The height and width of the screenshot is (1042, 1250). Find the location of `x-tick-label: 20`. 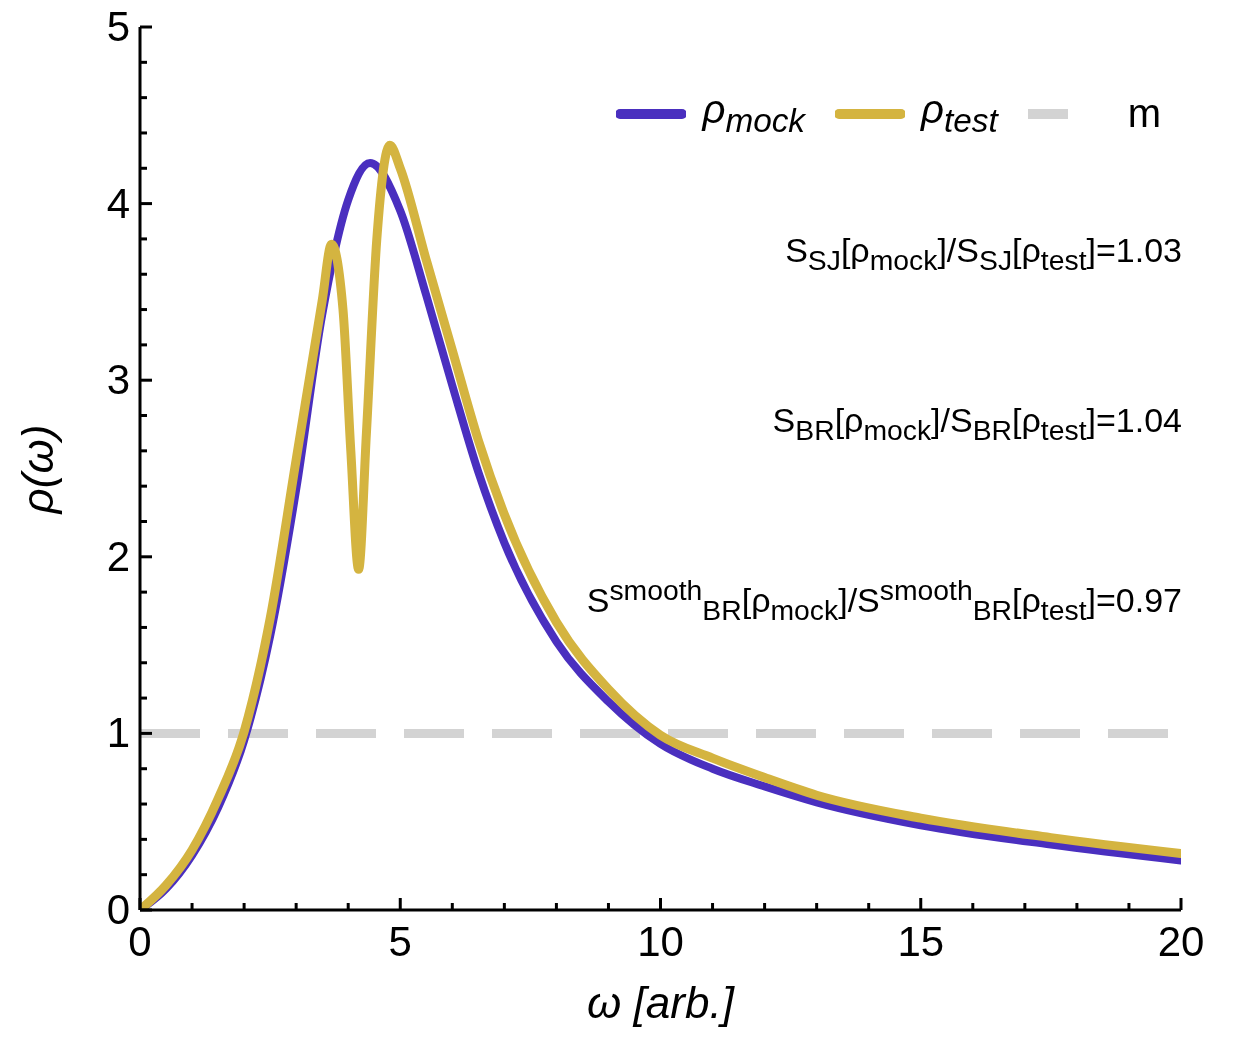

x-tick-label: 20 is located at coordinates (1181, 941).